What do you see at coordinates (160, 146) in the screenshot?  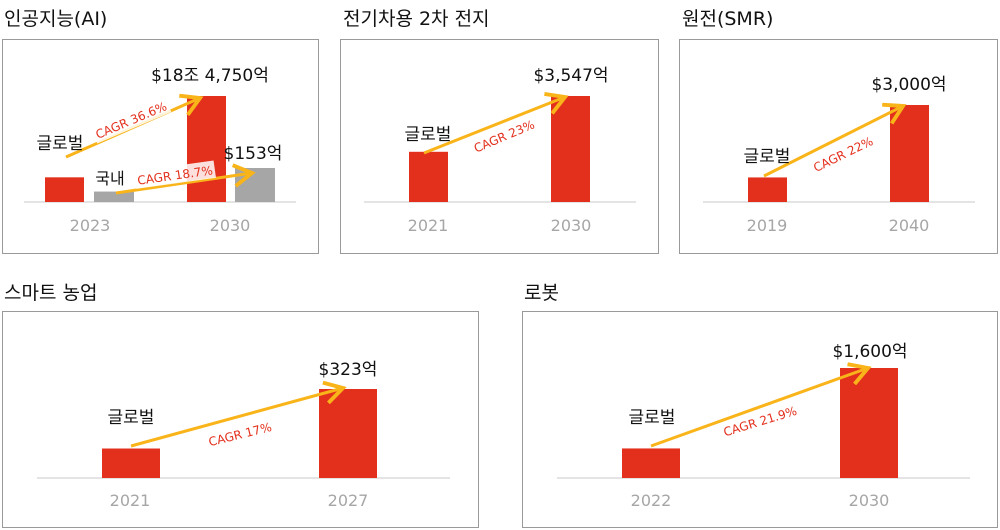 I see `panel-ai` at bounding box center [160, 146].